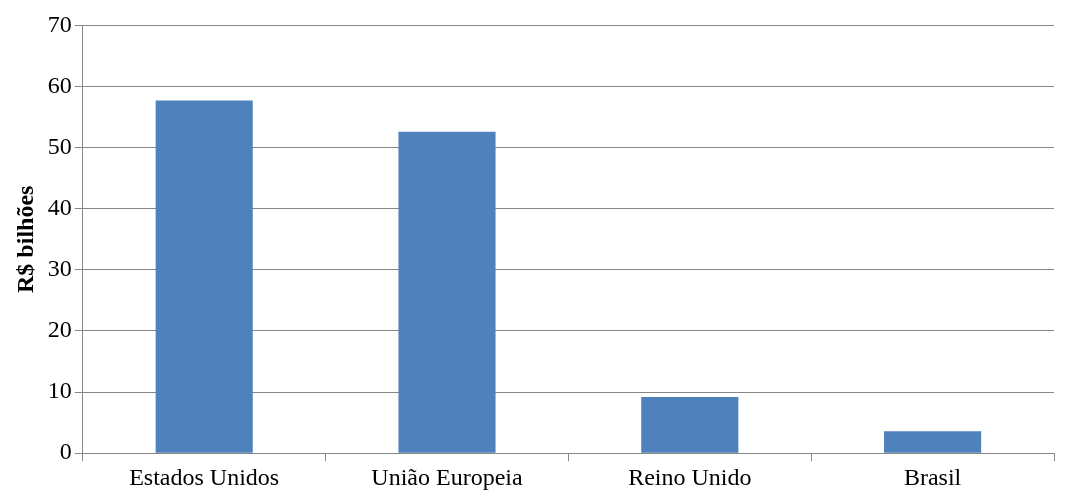 The height and width of the screenshot is (504, 1066). Describe the element at coordinates (447, 476) in the screenshot. I see `x-tick-label: União Europeia` at that location.